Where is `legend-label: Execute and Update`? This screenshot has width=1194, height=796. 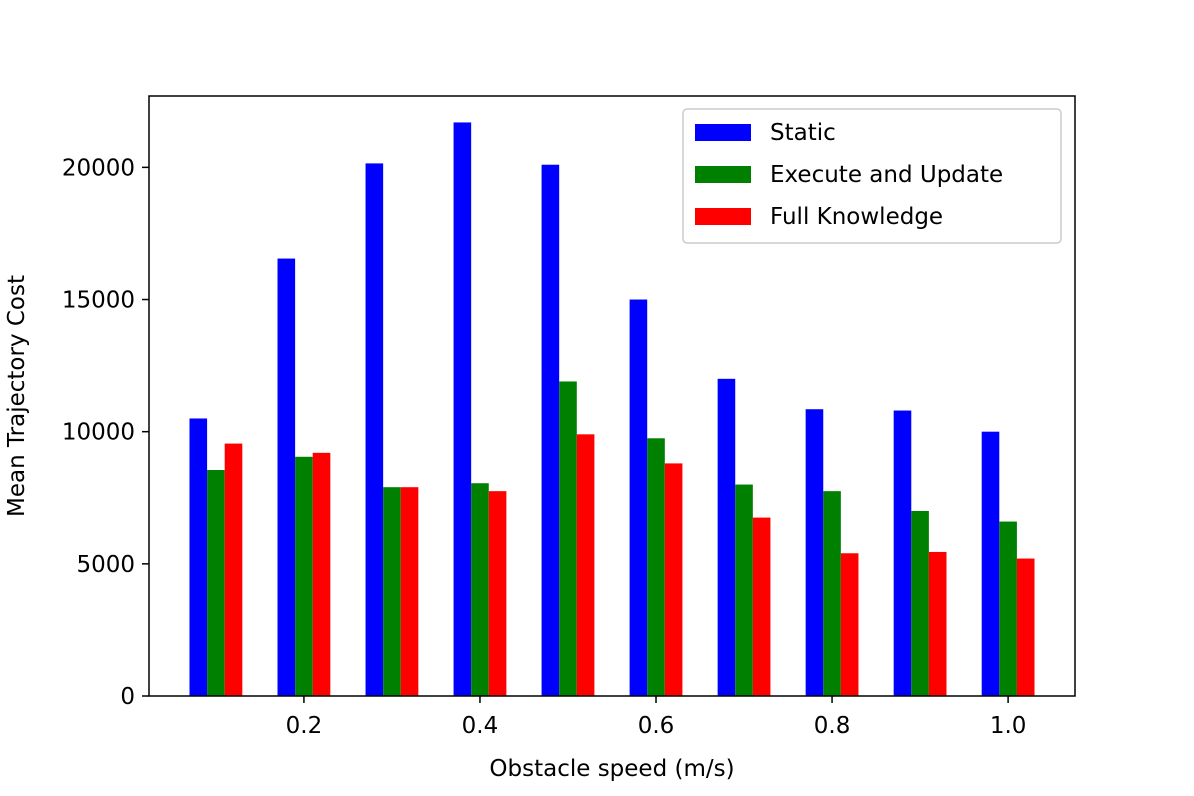
legend-label: Execute and Update is located at coordinates (886, 175).